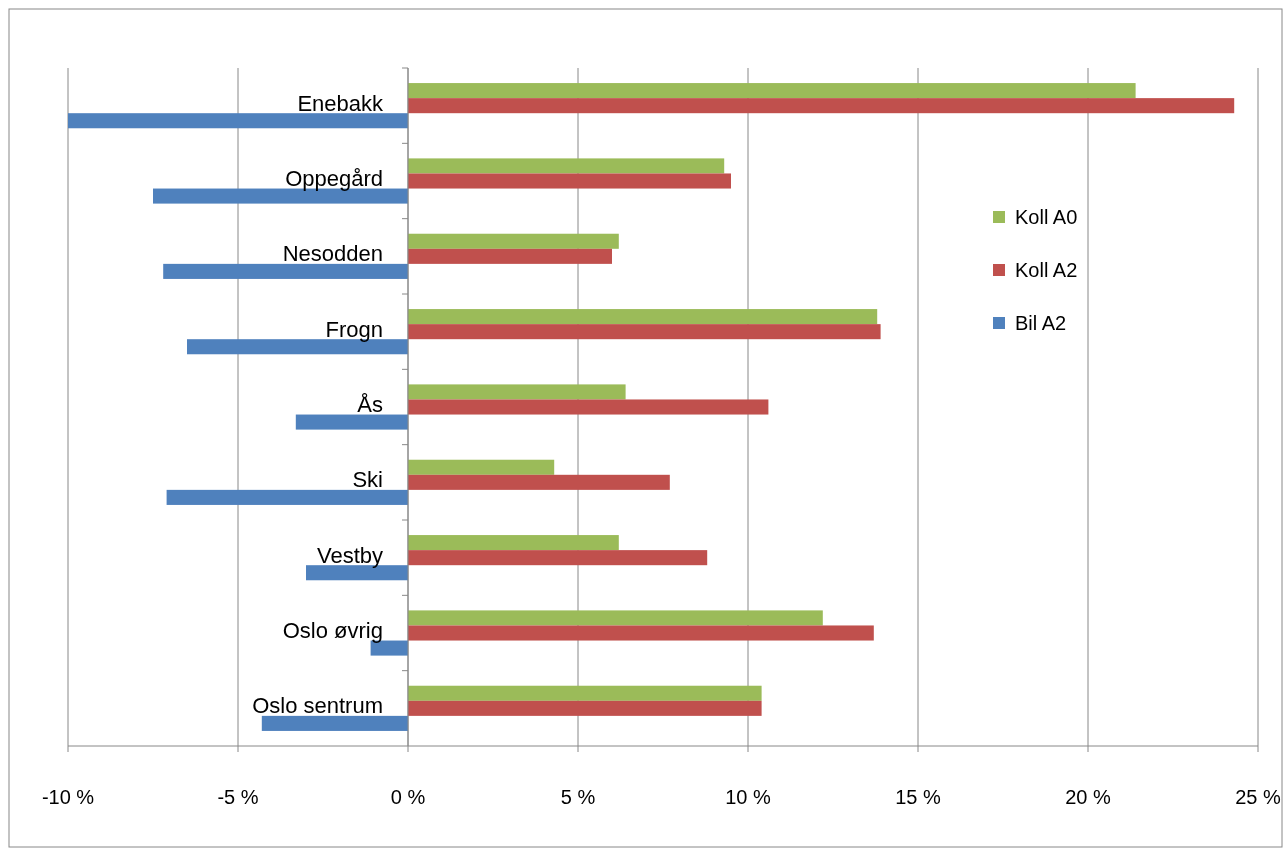  What do you see at coordinates (370, 404) in the screenshot?
I see `y-tick-label: Ås` at bounding box center [370, 404].